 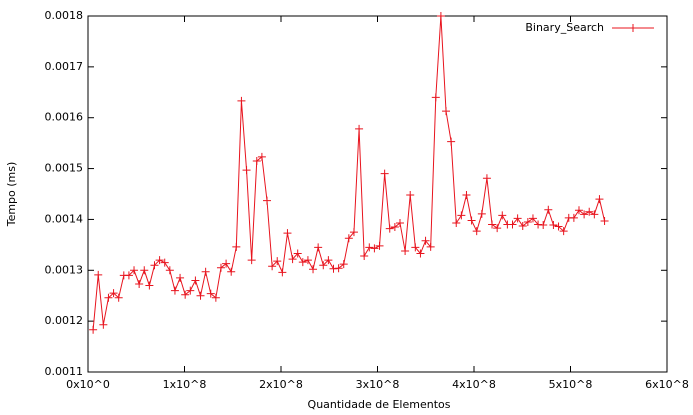 I want to click on x-tick-label: 4x10^8, so click(x=474, y=384).